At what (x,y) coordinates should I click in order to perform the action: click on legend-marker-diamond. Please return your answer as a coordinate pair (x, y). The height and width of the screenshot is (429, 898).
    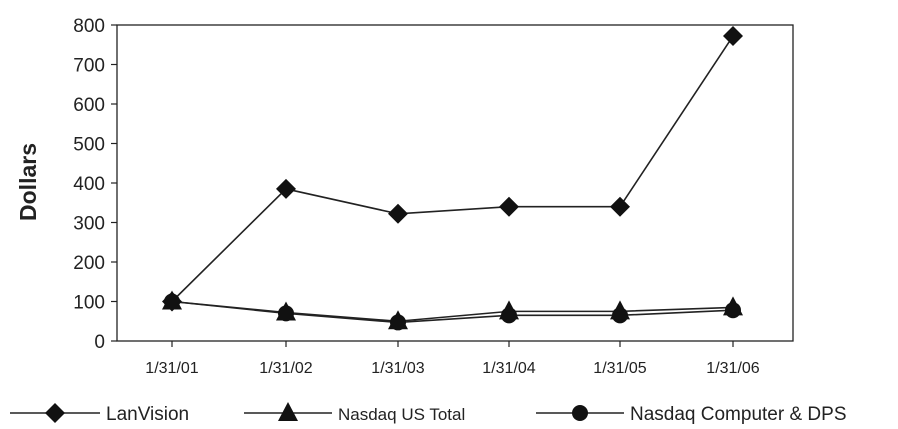
    Looking at the image, I should click on (55, 413).